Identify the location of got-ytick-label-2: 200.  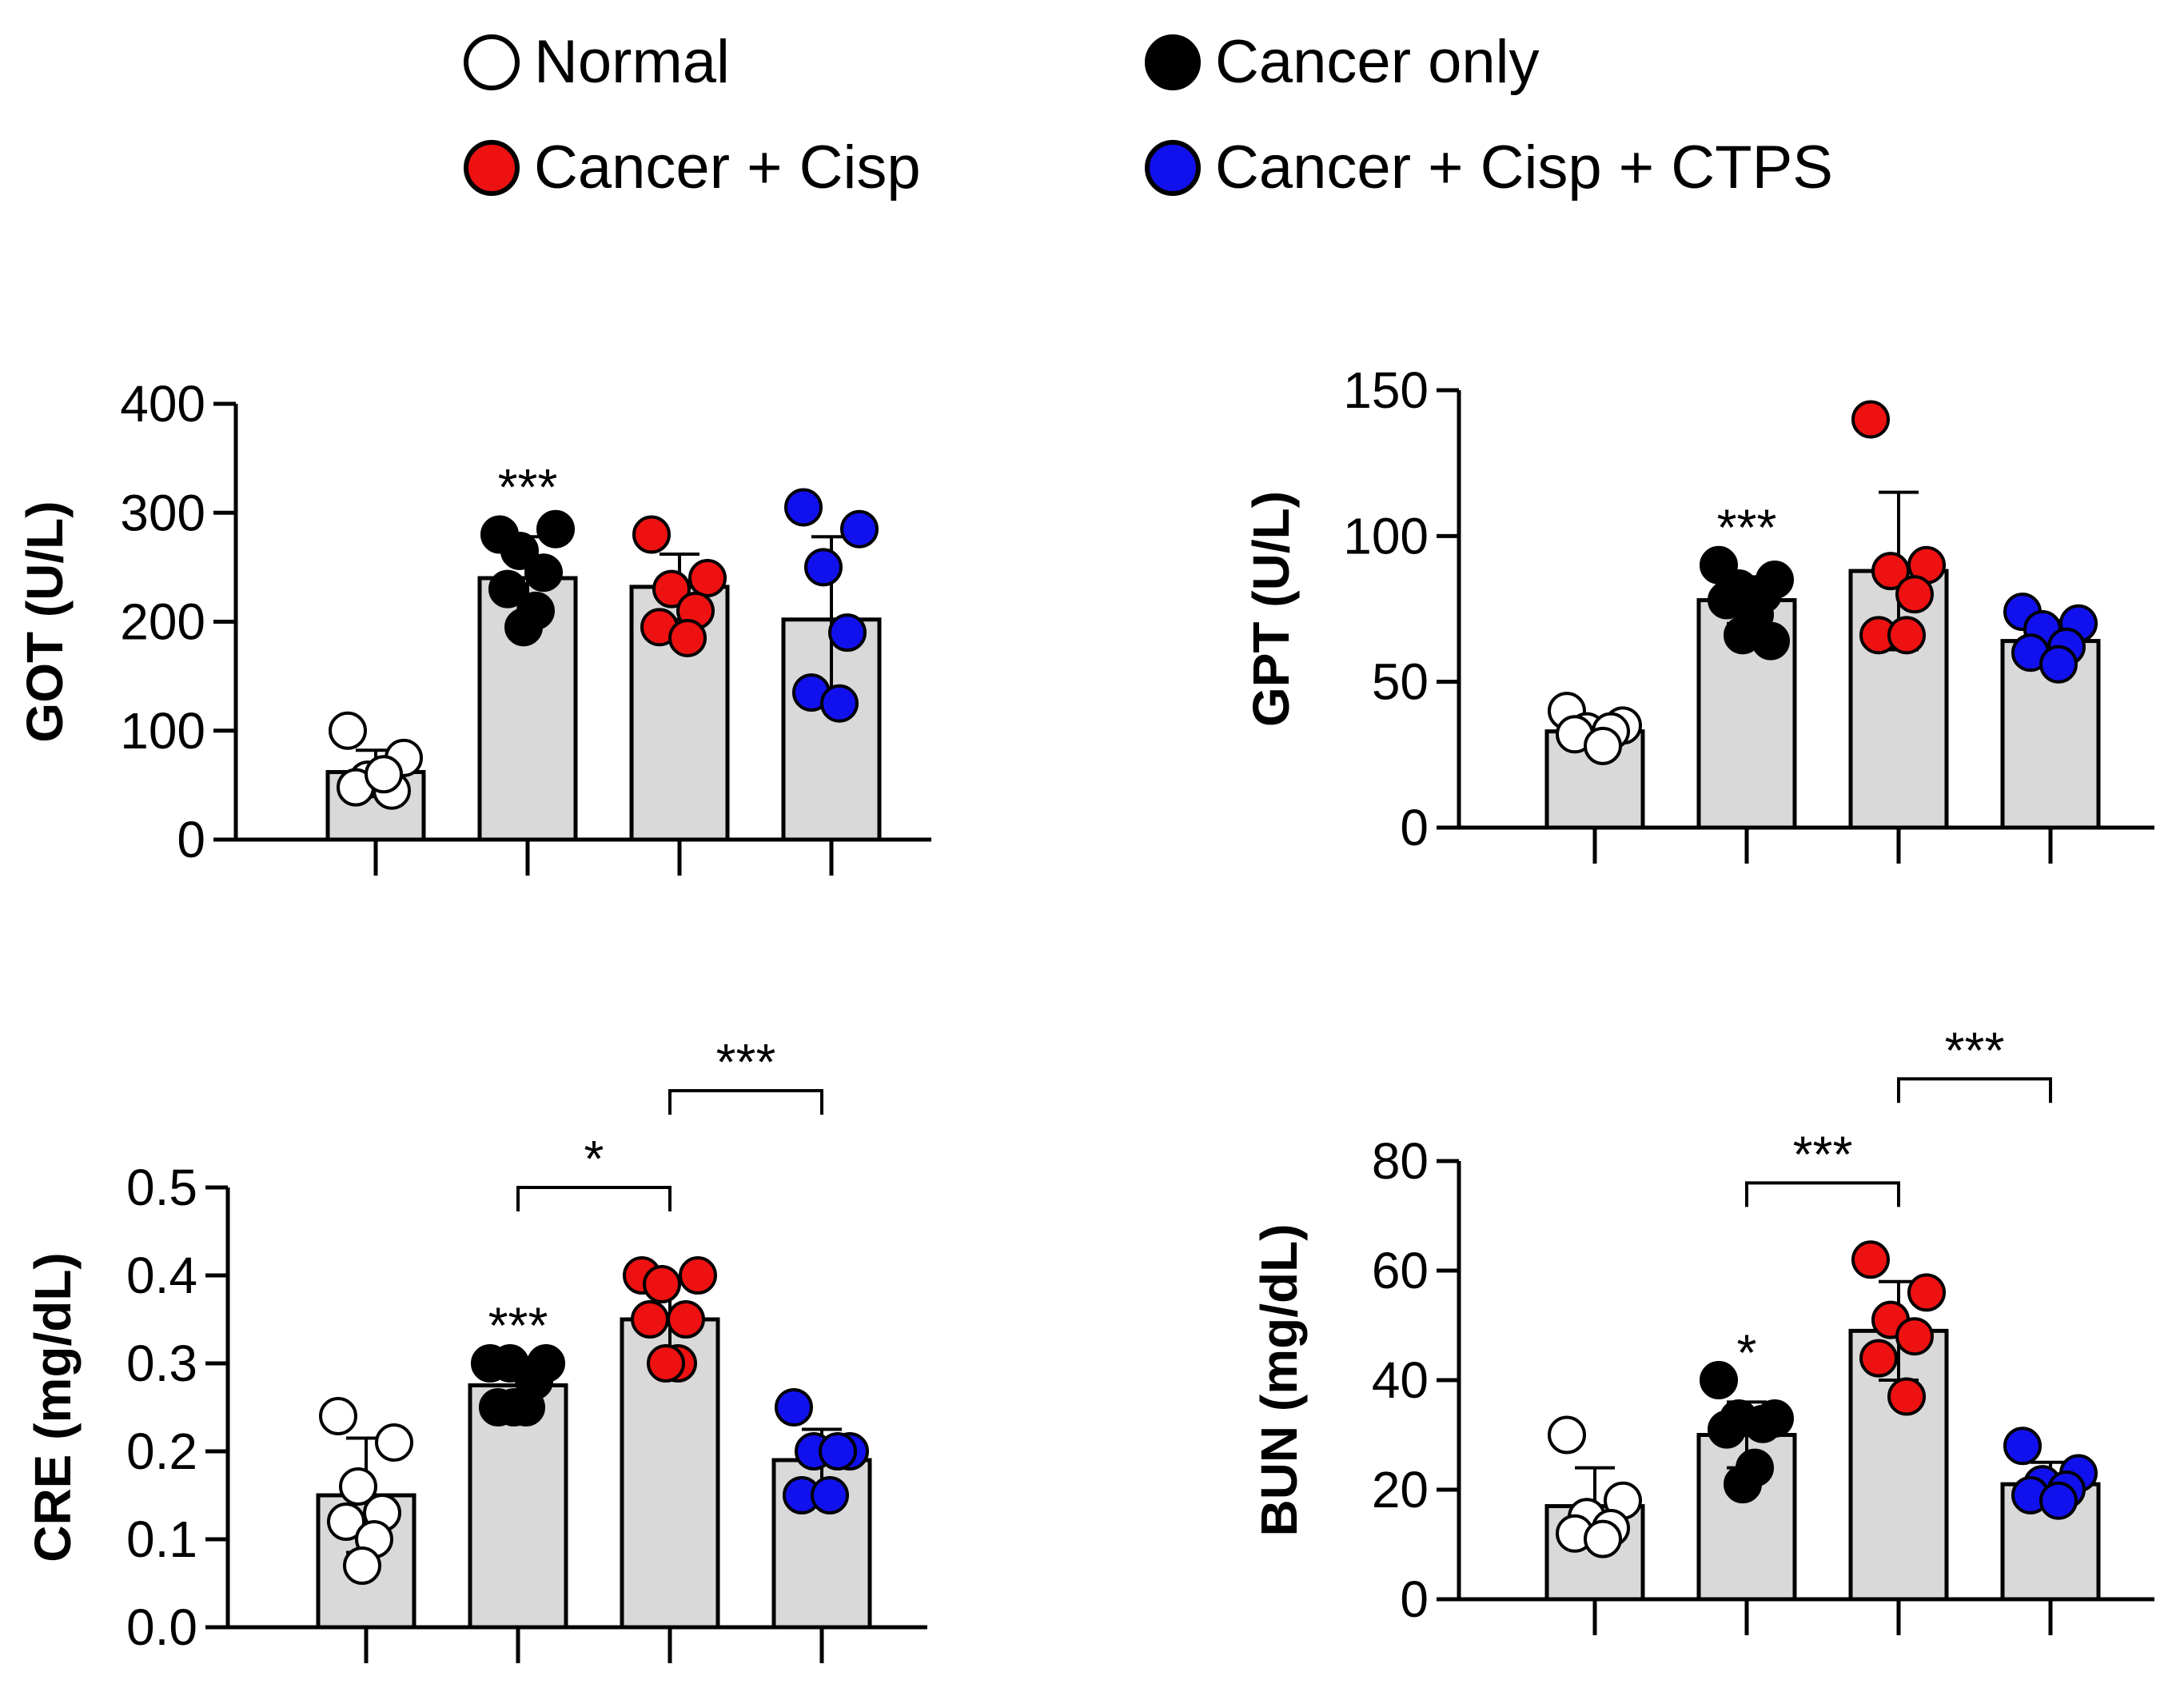
(162, 622).